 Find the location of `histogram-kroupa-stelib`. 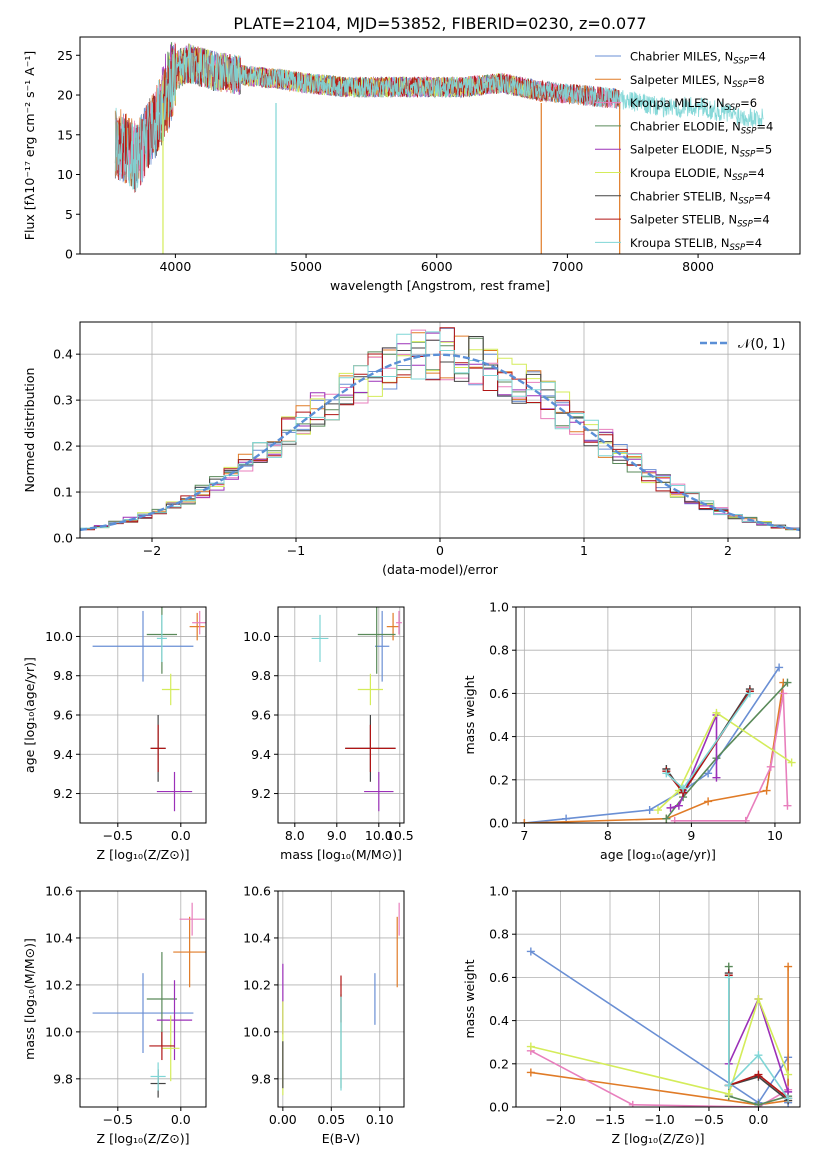

histogram-kroupa-stelib is located at coordinates (440, 430).